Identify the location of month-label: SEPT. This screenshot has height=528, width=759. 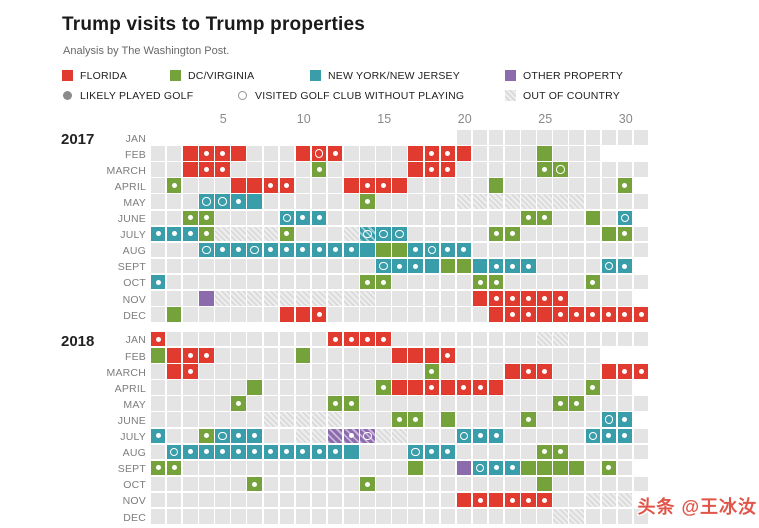
(131, 267).